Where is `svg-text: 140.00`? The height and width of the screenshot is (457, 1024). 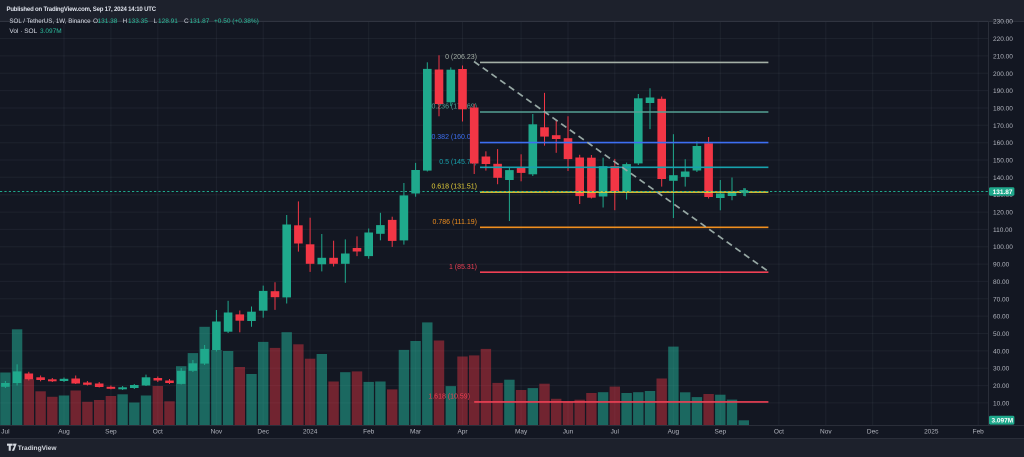 svg-text: 140.00 is located at coordinates (1003, 178).